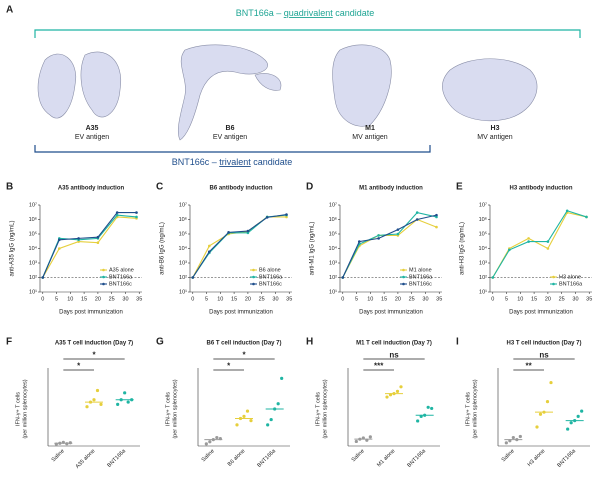 The width and height of the screenshot is (600, 480). I want to click on legend-label: A35 alone, so click(121, 270).